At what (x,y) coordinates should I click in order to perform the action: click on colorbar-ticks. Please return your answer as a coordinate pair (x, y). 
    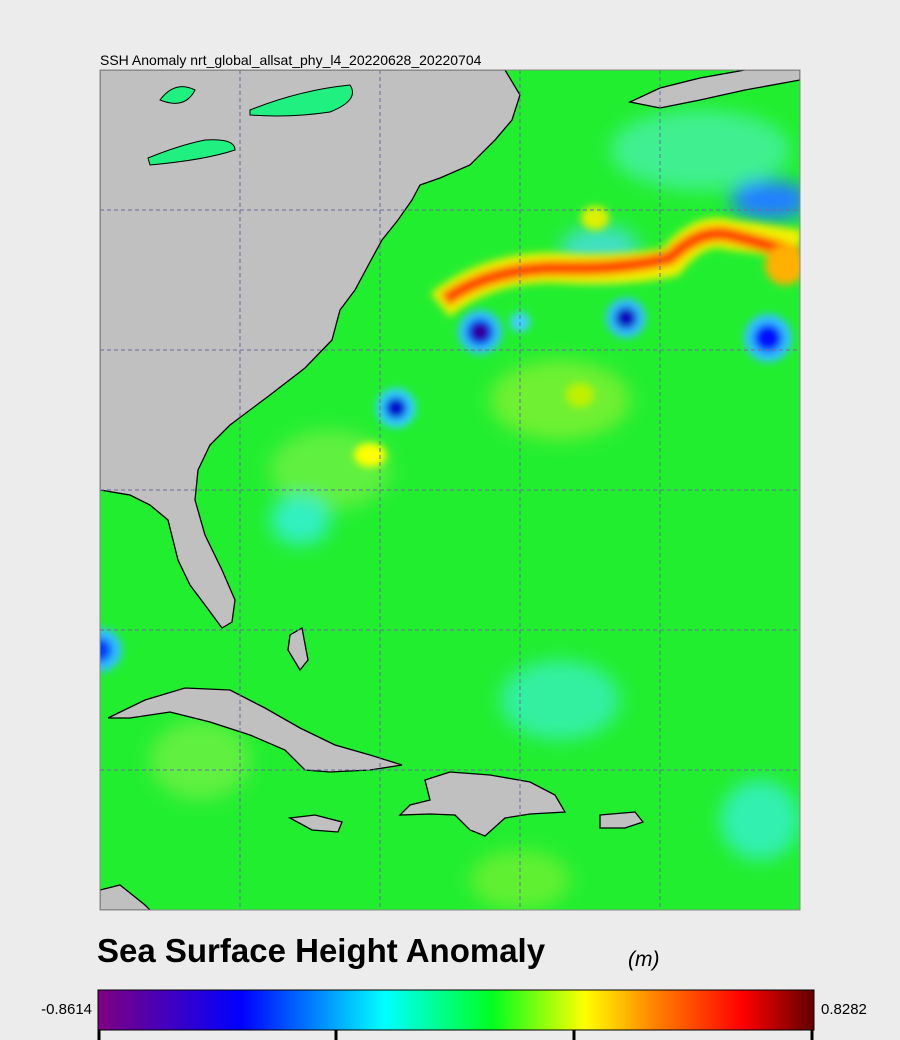
    Looking at the image, I should click on (455, 1035).